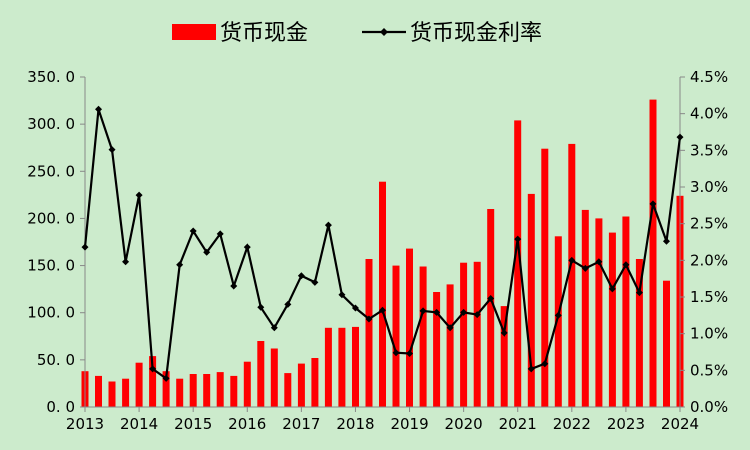  Describe the element at coordinates (680, 424) in the screenshot. I see `x-tick-label: 2024` at that location.